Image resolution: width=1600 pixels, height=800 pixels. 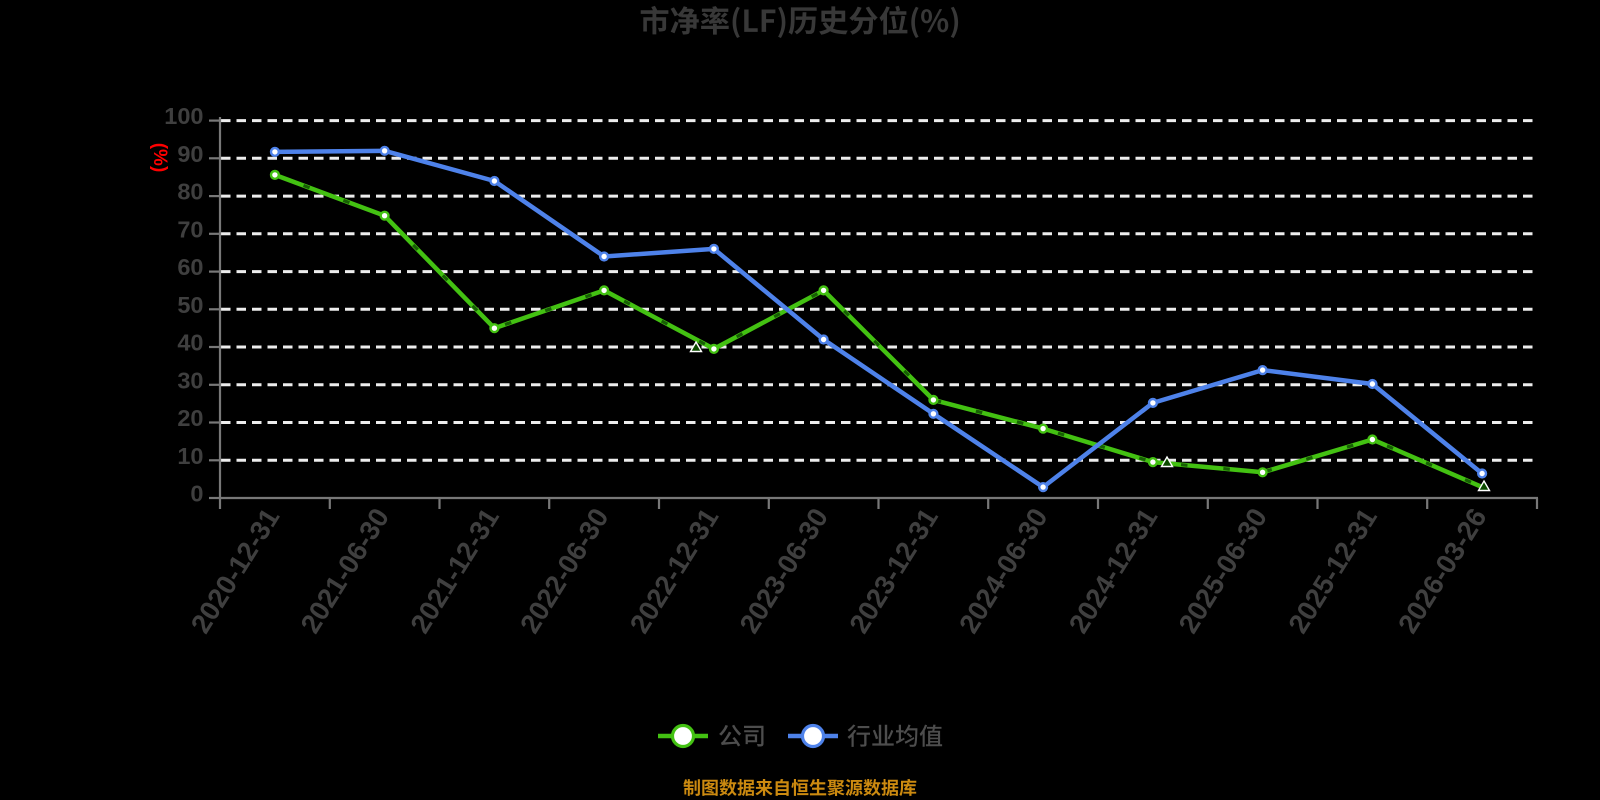 I want to click on svg-text: 70, so click(x=190, y=229).